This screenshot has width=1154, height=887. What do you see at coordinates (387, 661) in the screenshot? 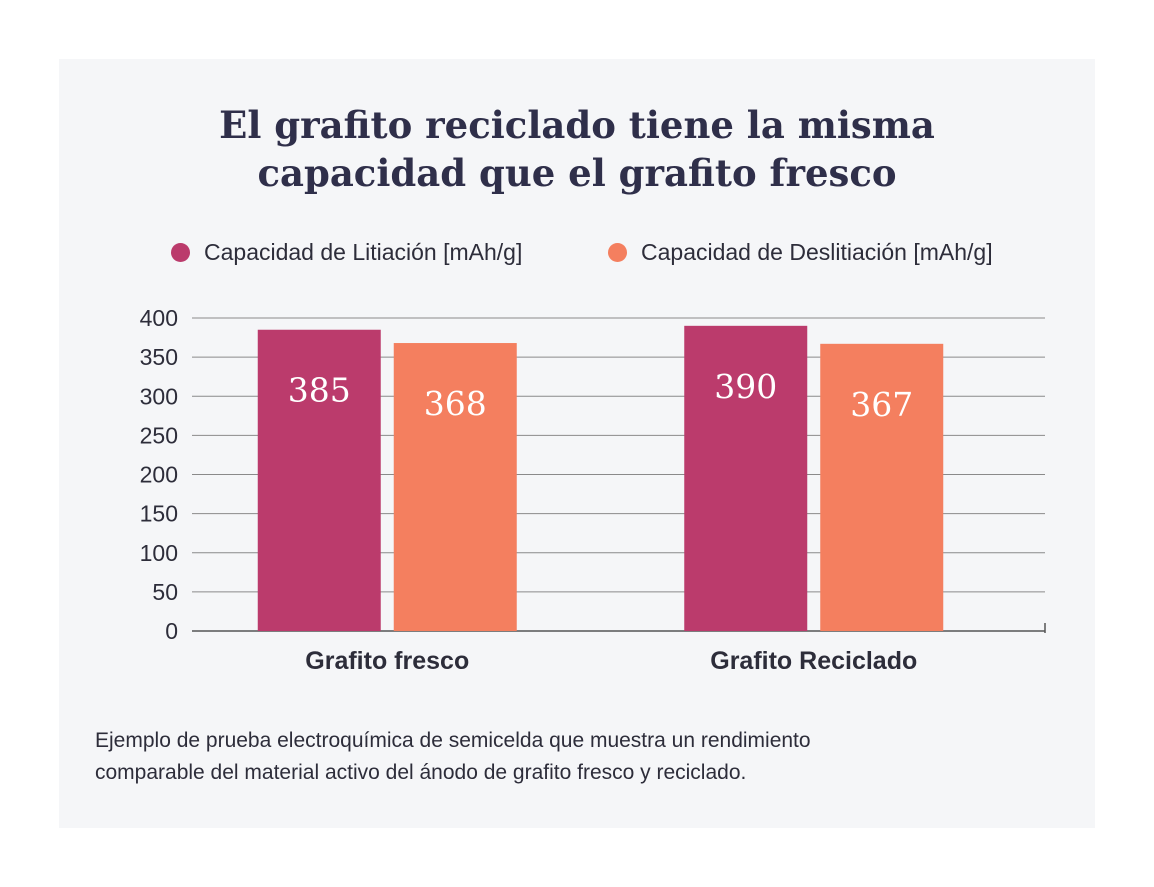
I see `x-category-label: Grafito fresco` at bounding box center [387, 661].